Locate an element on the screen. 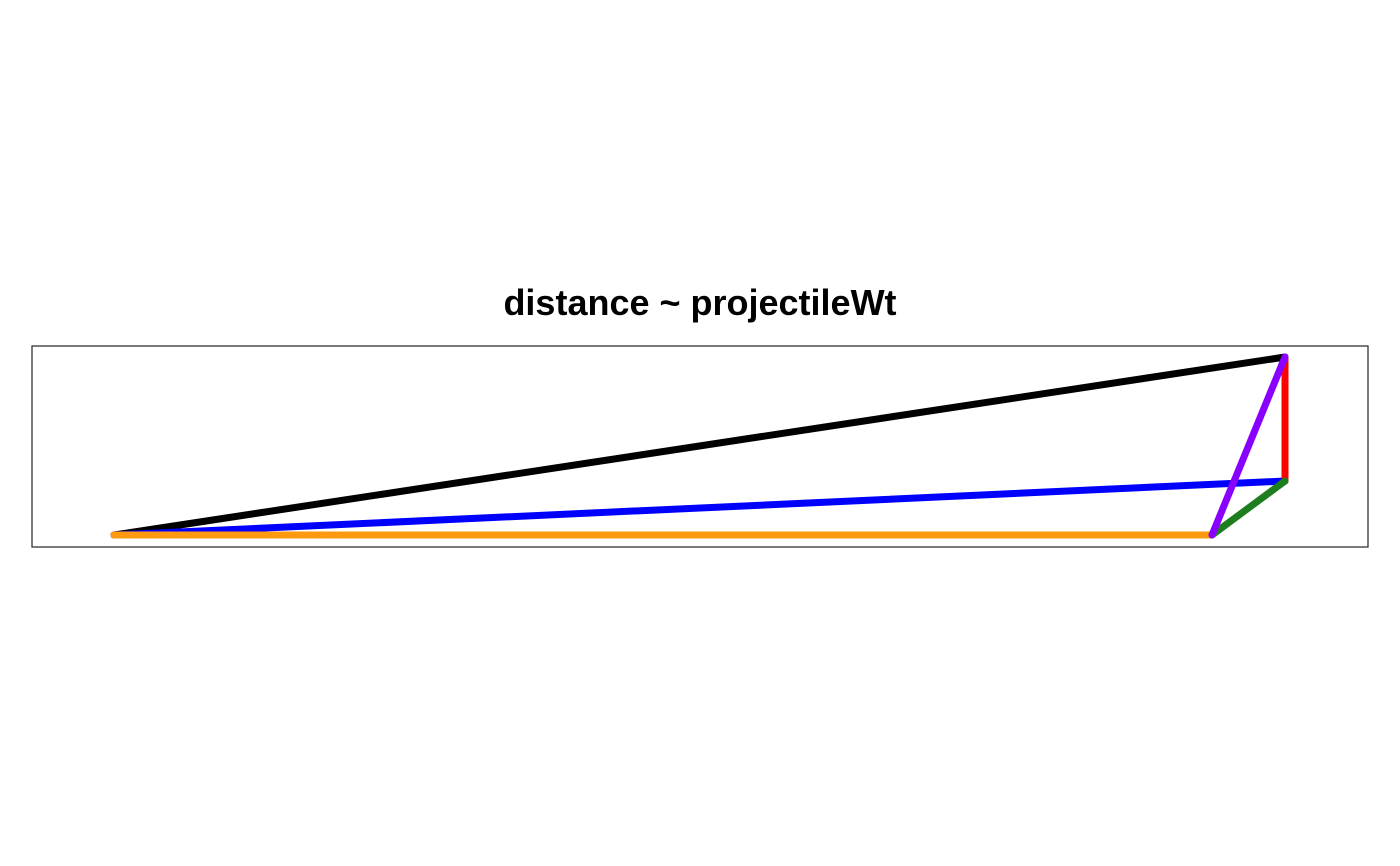 The image size is (1400, 866). blue-segment is located at coordinates (699, 508).